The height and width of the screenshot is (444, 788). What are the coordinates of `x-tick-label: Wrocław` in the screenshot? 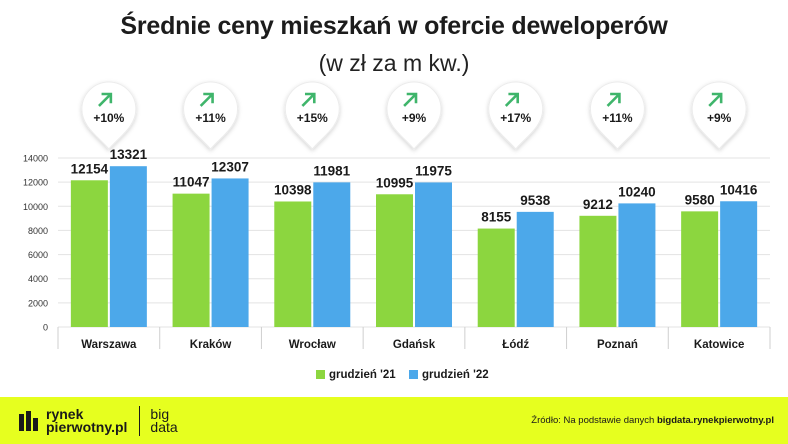 It's located at (312, 345).